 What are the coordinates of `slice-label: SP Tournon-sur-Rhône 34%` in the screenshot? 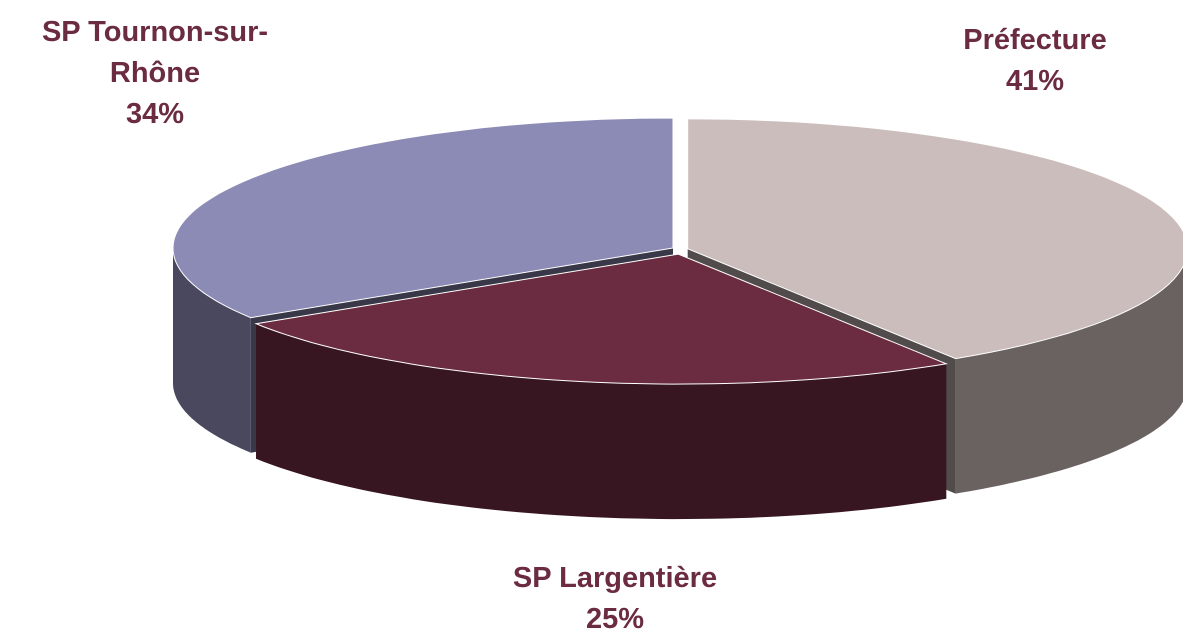 It's located at (155, 73).